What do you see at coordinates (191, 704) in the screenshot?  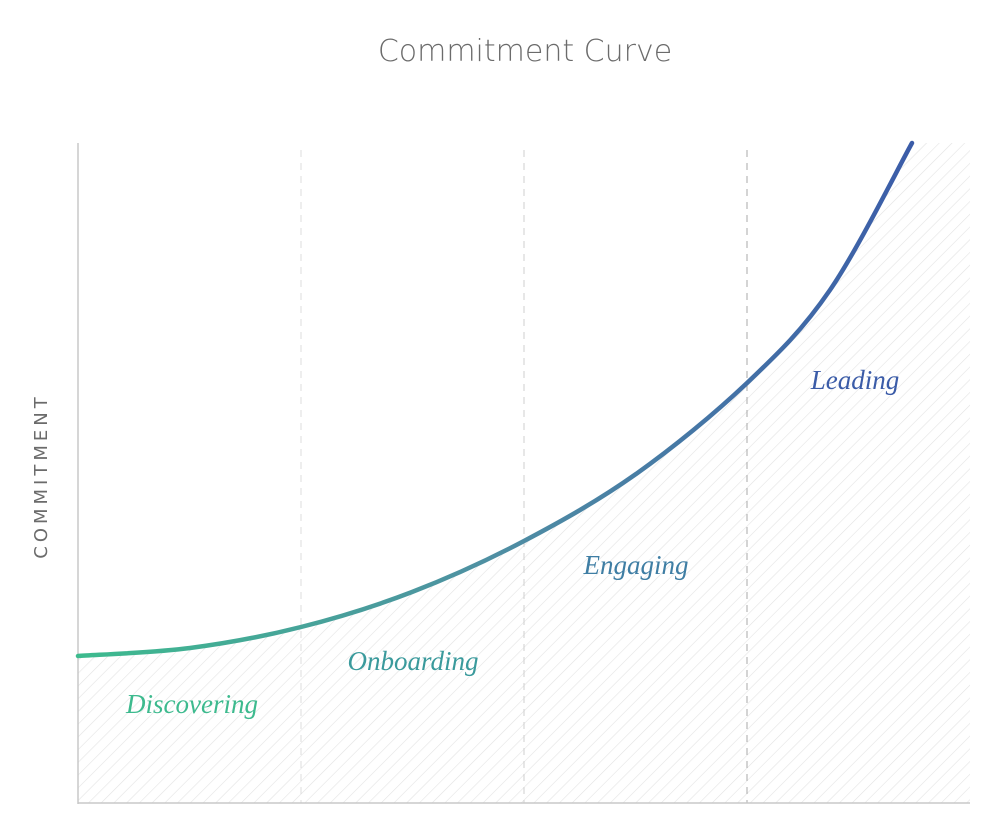 I see `stage-label: Discovering` at bounding box center [191, 704].